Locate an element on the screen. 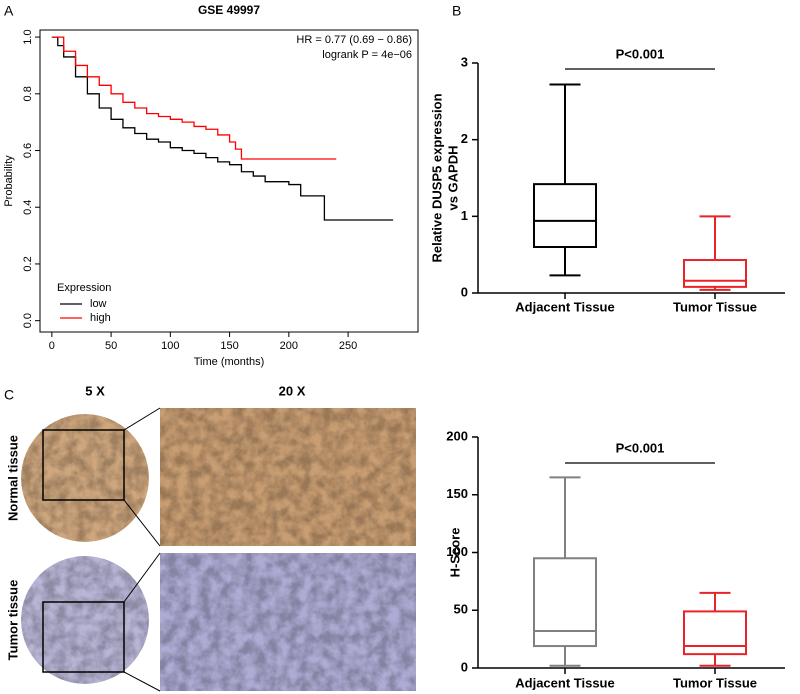  y-tick-label: 150 is located at coordinates (457, 493).